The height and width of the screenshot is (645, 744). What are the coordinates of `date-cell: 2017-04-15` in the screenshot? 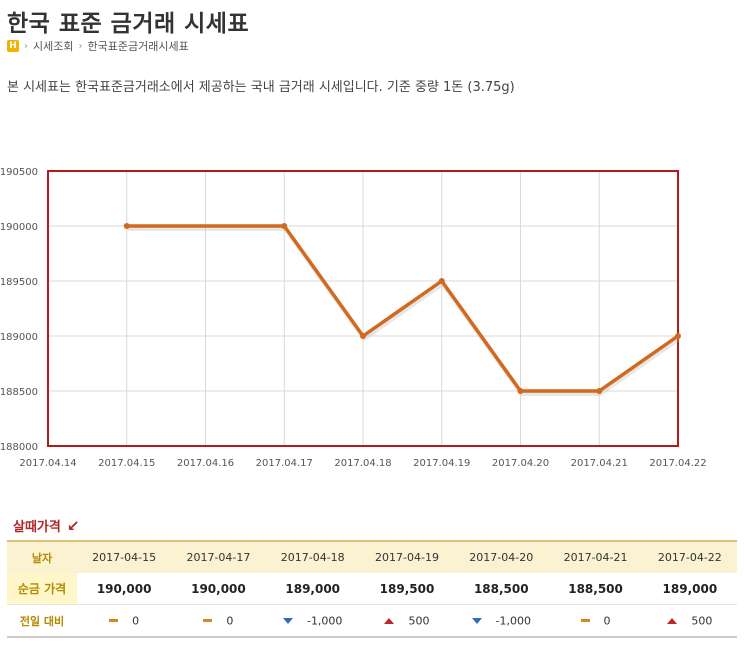 It's located at (124, 556).